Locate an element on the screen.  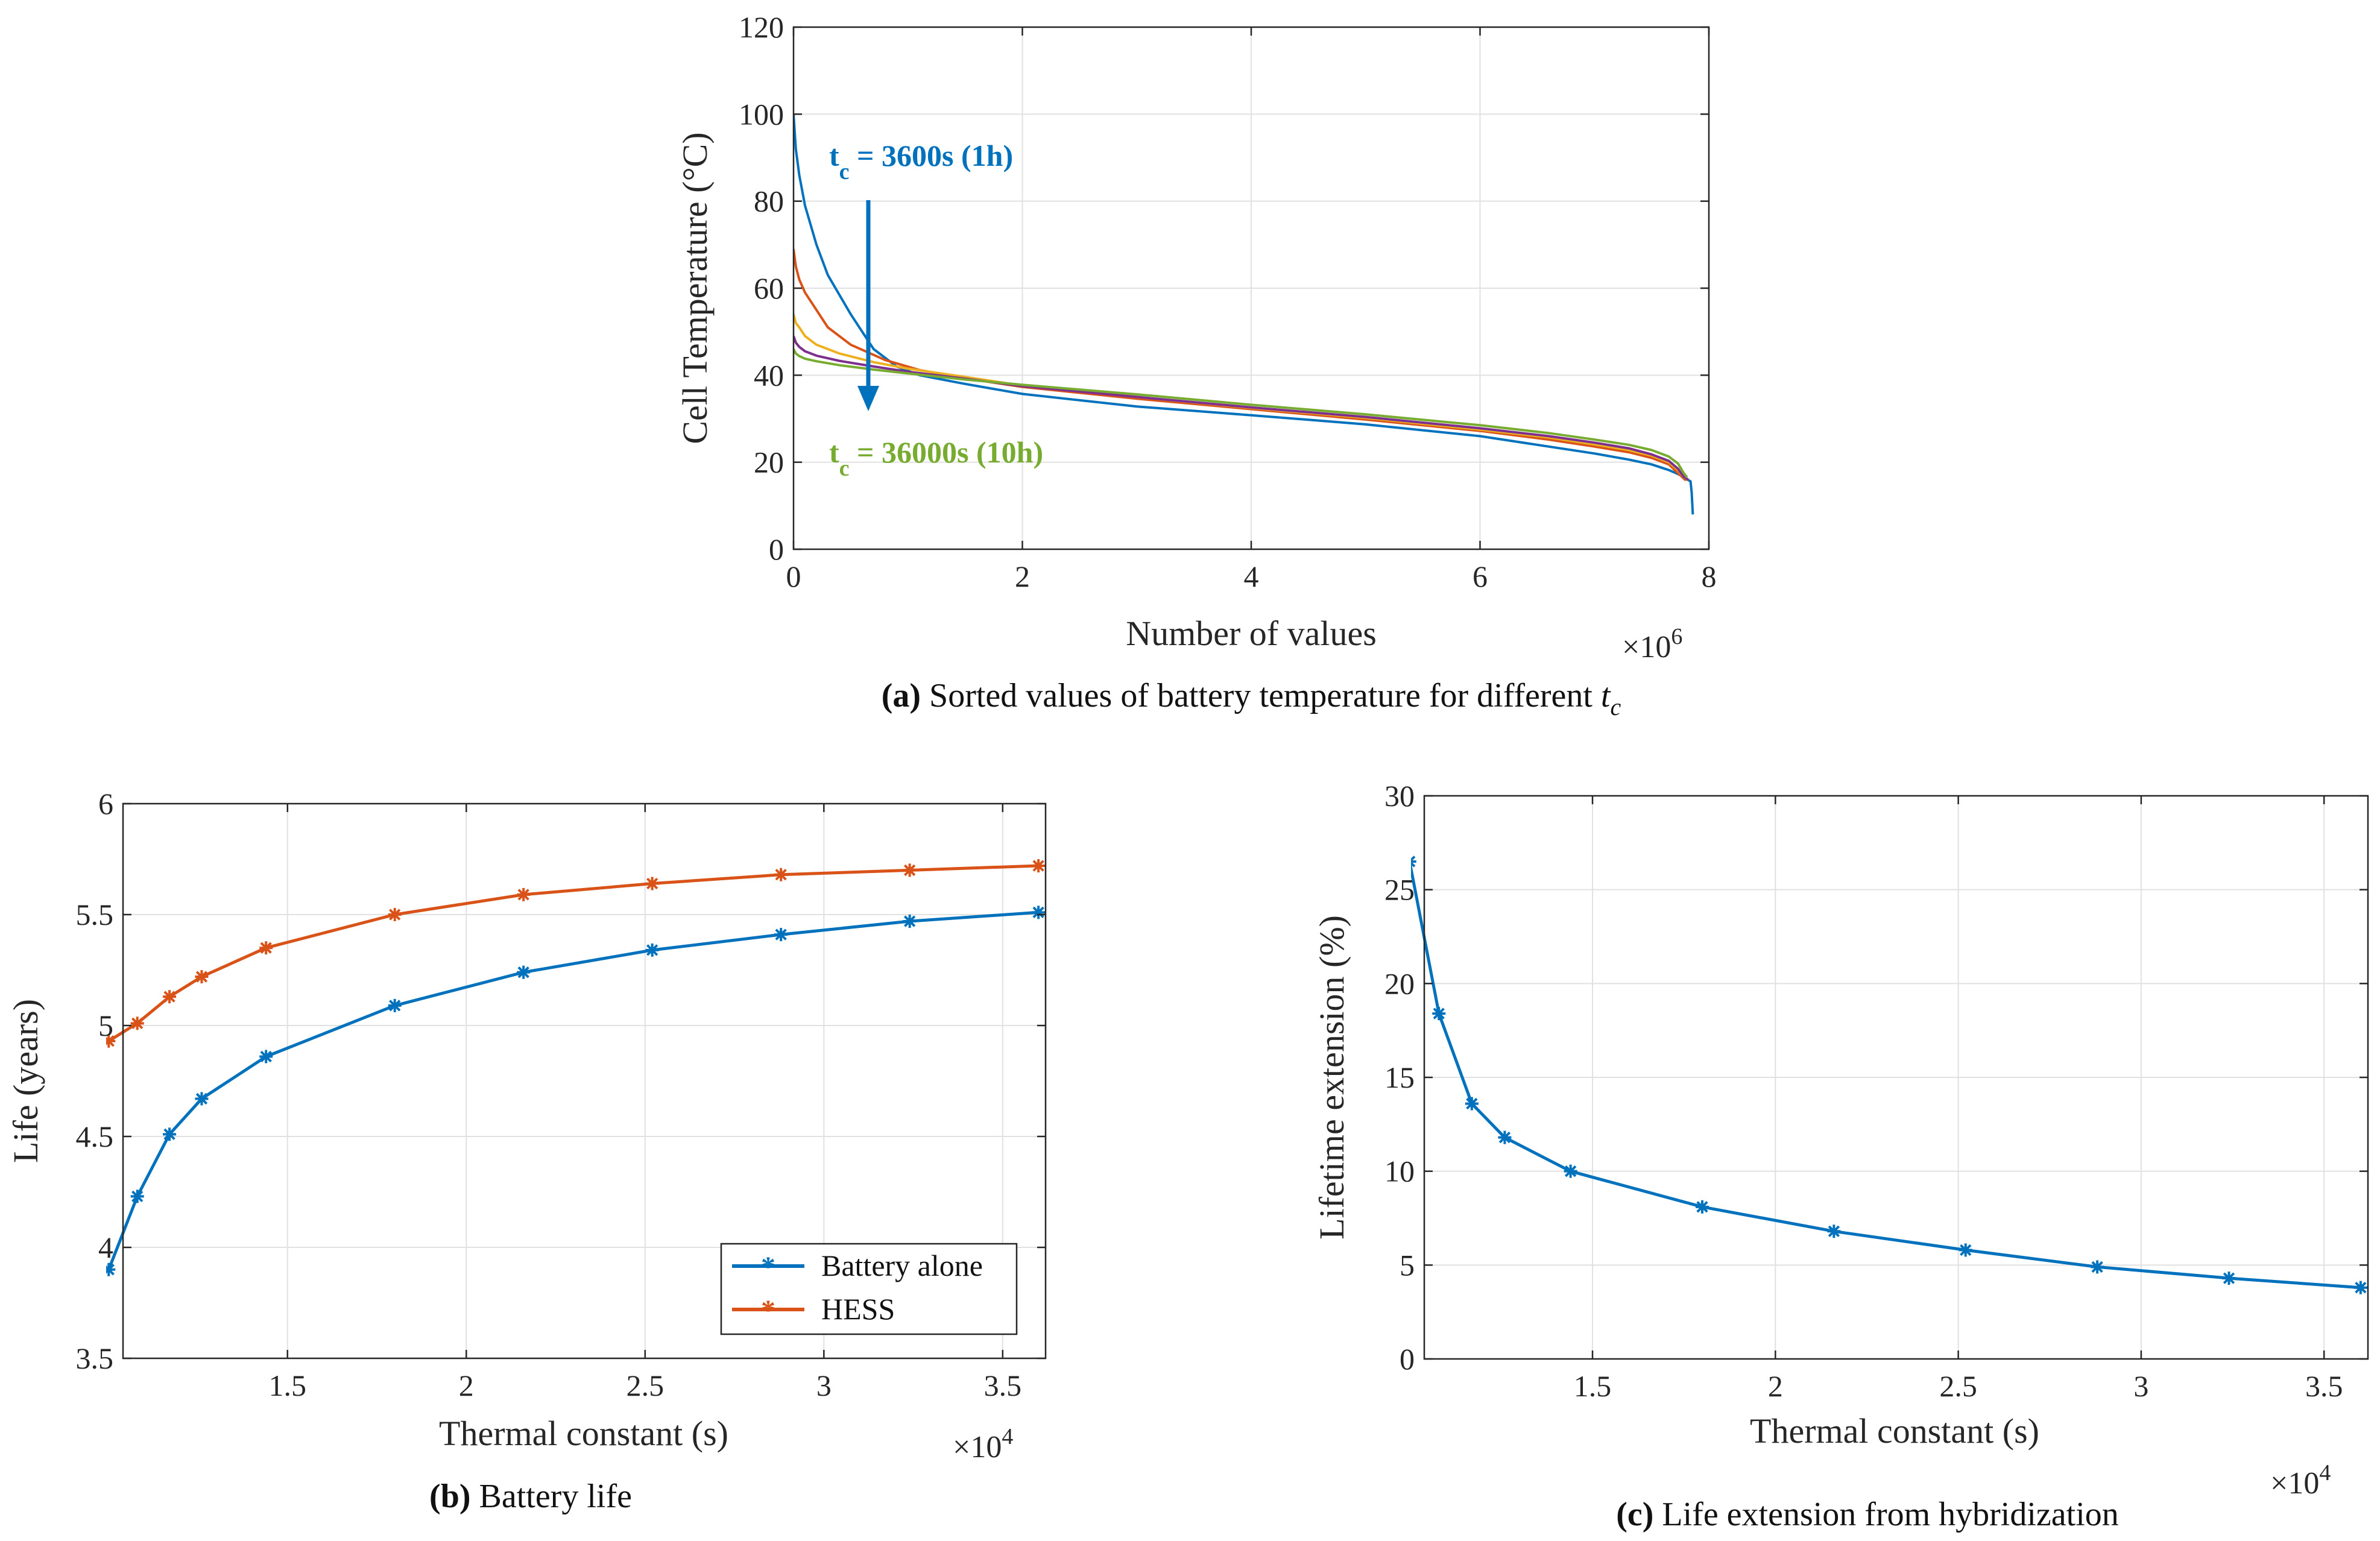
caption-a-label: (a) is located at coordinates (902, 695).